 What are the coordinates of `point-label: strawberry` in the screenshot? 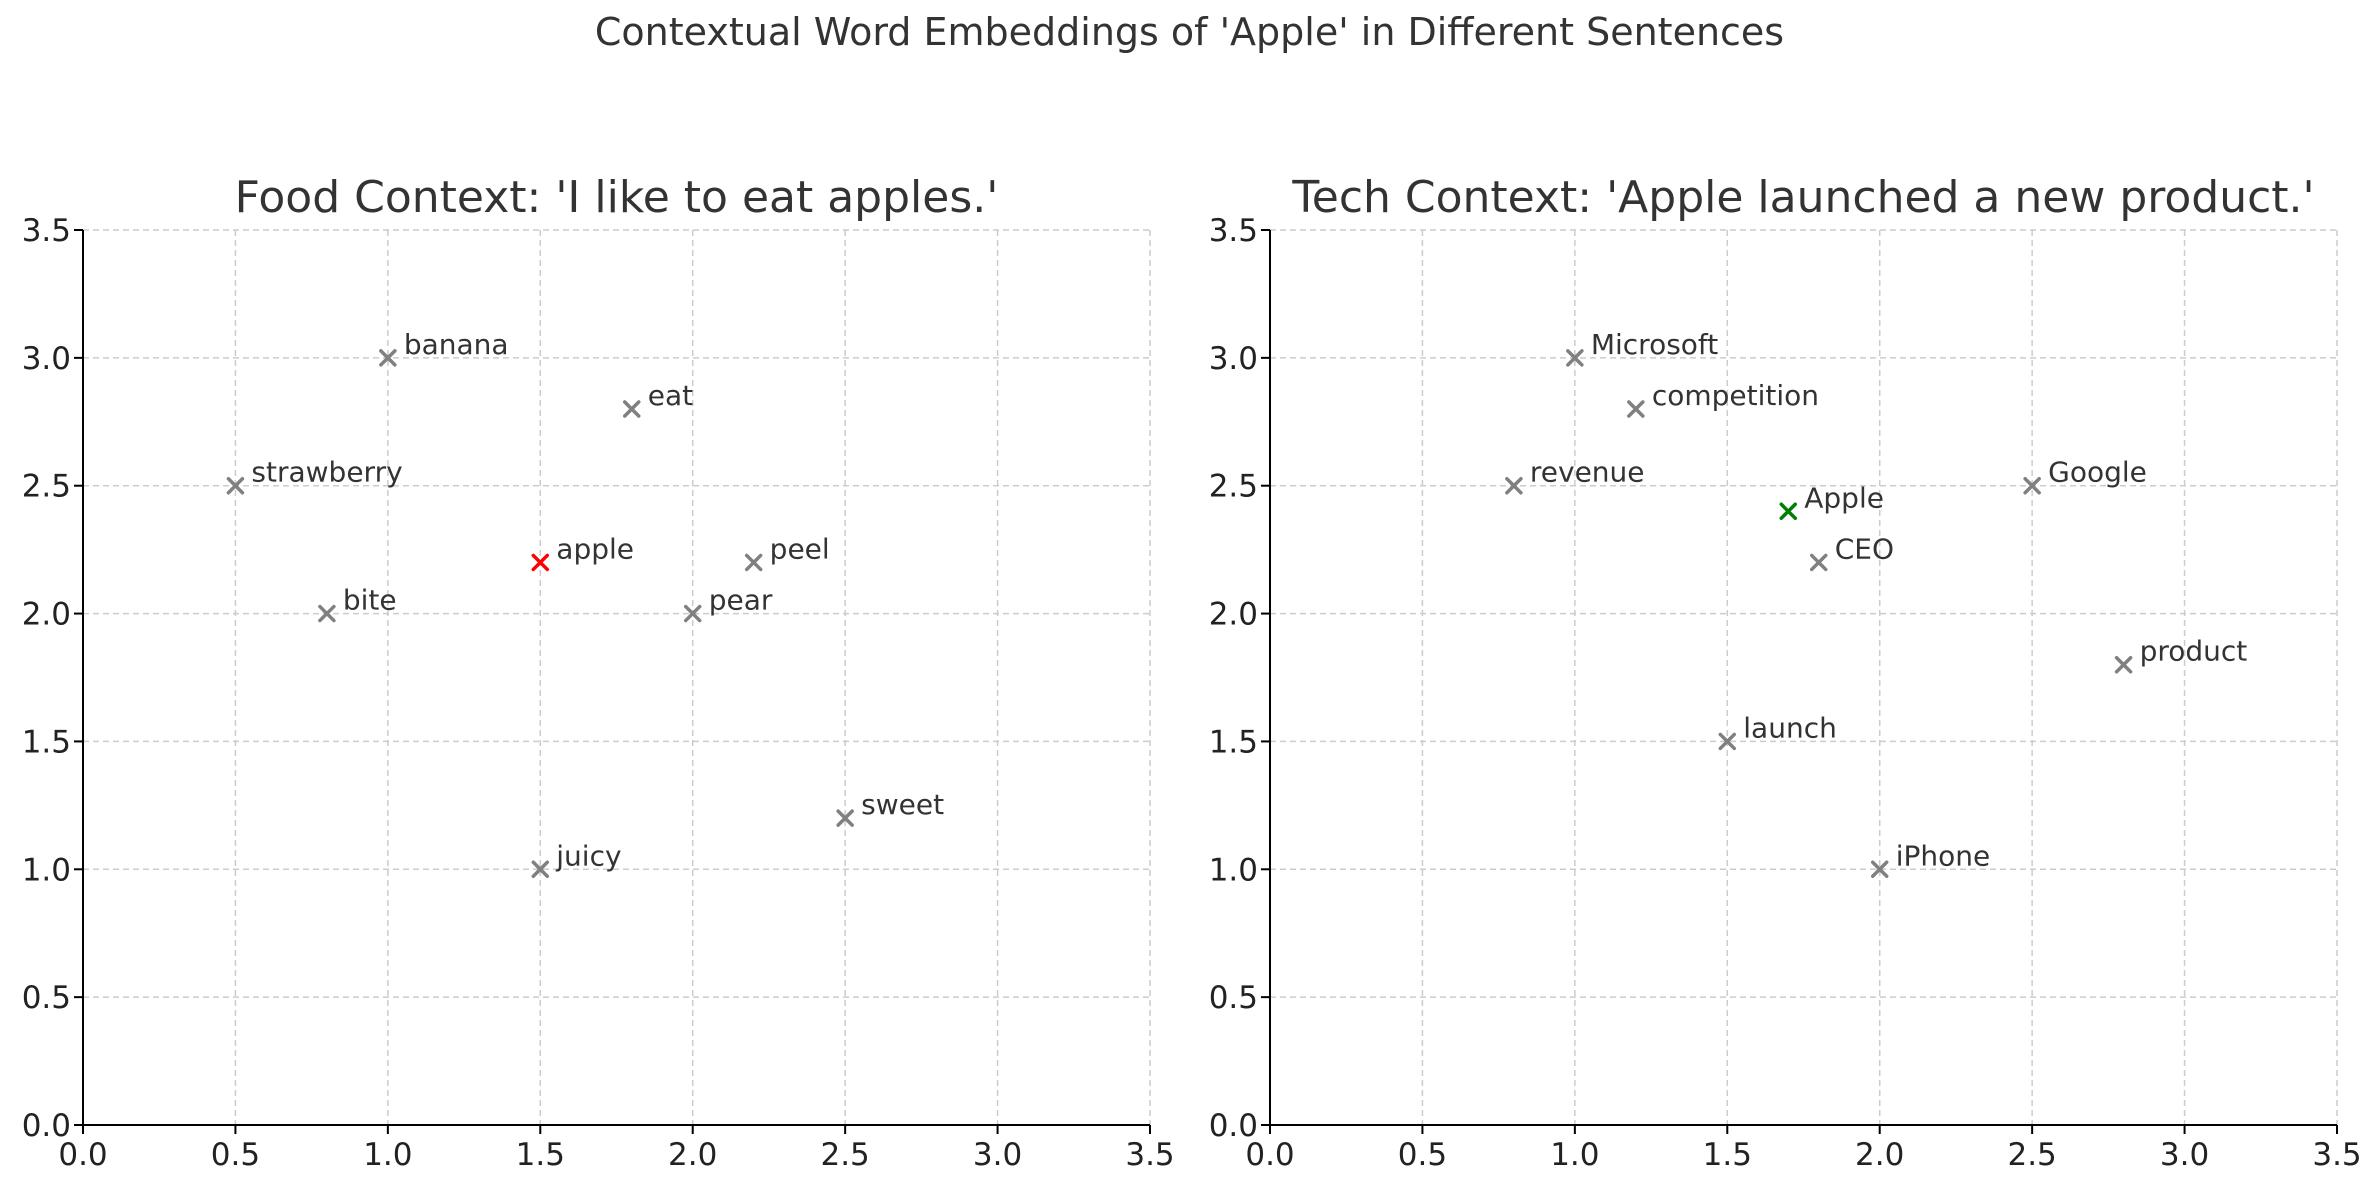 It's located at (326, 472).